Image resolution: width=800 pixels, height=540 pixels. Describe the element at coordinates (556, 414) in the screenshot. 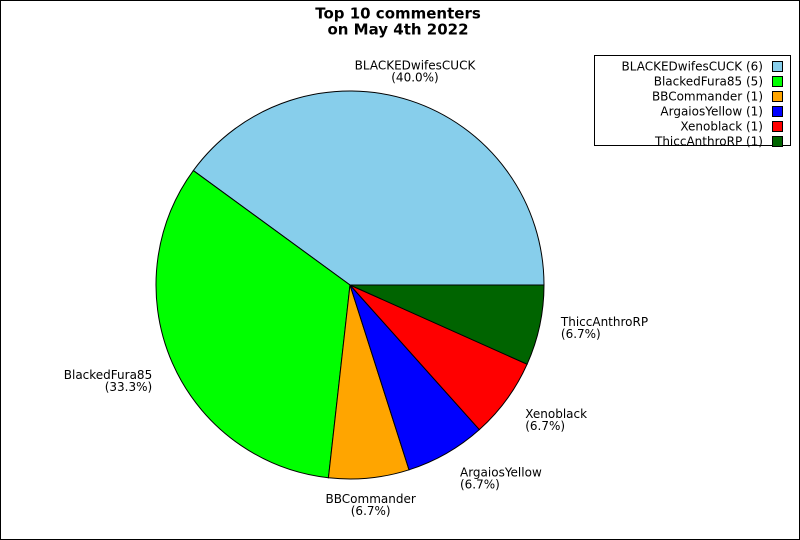

I see `slice-label: Xenoblack` at that location.